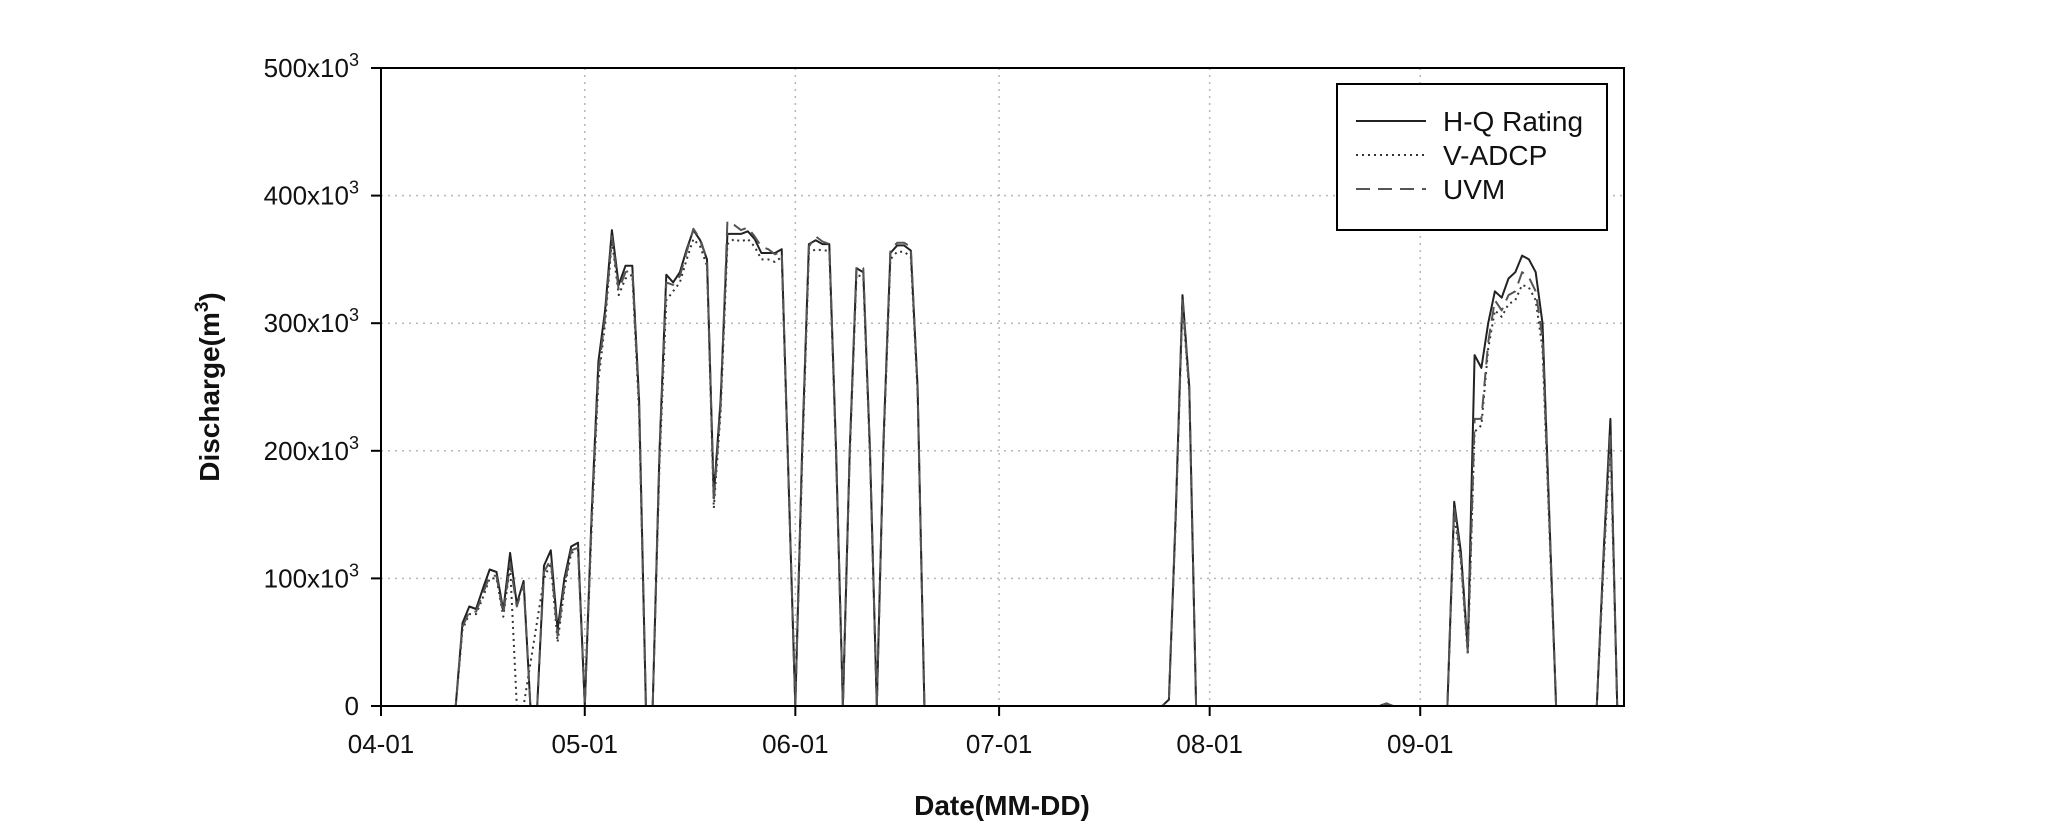 This screenshot has height=837, width=2071. Describe the element at coordinates (311, 321) in the screenshot. I see `y-tick-label: 300x103` at that location.